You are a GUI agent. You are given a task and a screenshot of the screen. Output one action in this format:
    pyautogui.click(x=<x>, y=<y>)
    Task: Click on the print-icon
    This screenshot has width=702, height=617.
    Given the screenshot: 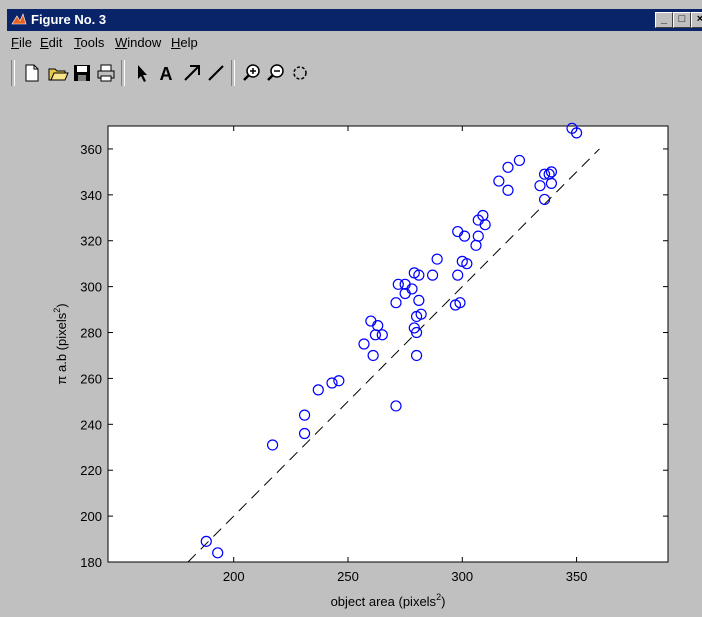 What is the action you would take?
    pyautogui.click(x=106, y=73)
    